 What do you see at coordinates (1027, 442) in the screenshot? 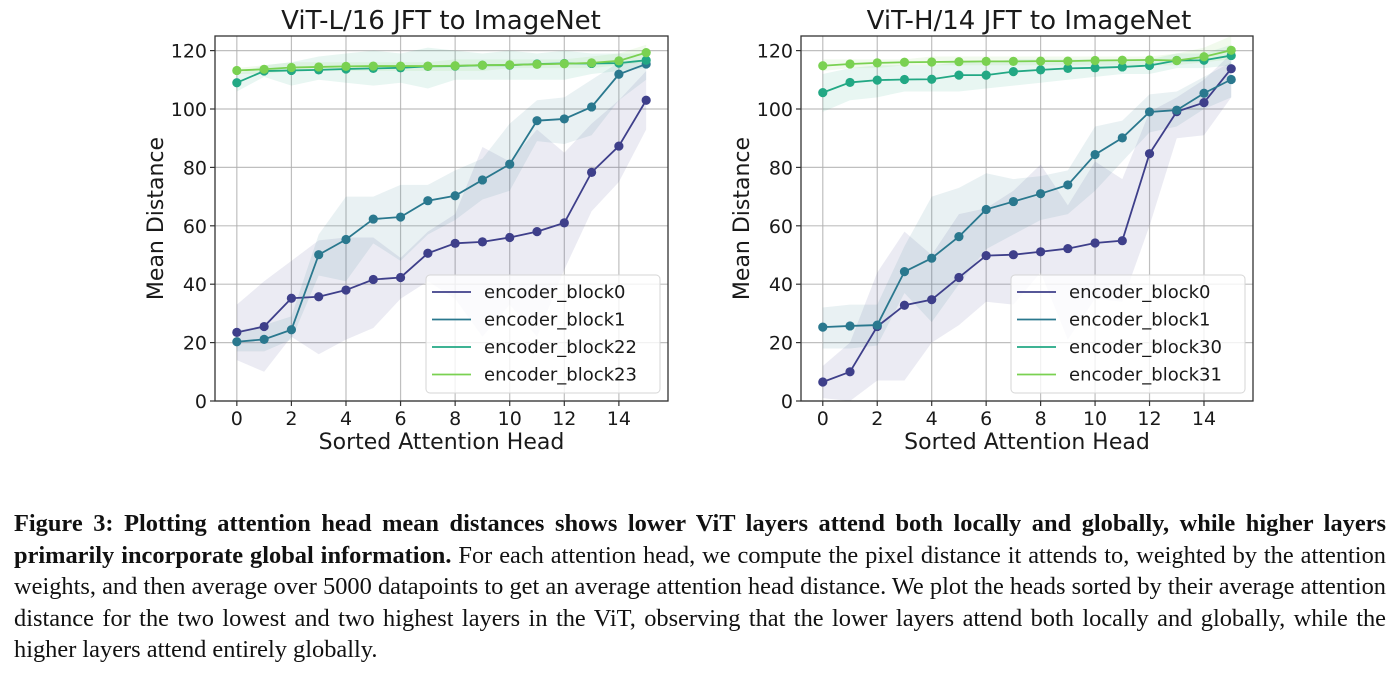
I see `x-axis-label: Sorted Attention Head` at bounding box center [1027, 442].